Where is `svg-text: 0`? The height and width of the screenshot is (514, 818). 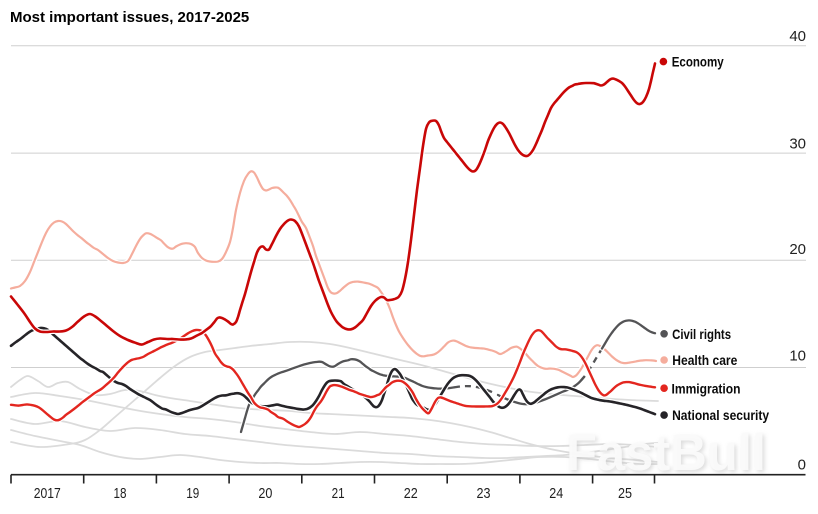 svg-text: 0 is located at coordinates (802, 465).